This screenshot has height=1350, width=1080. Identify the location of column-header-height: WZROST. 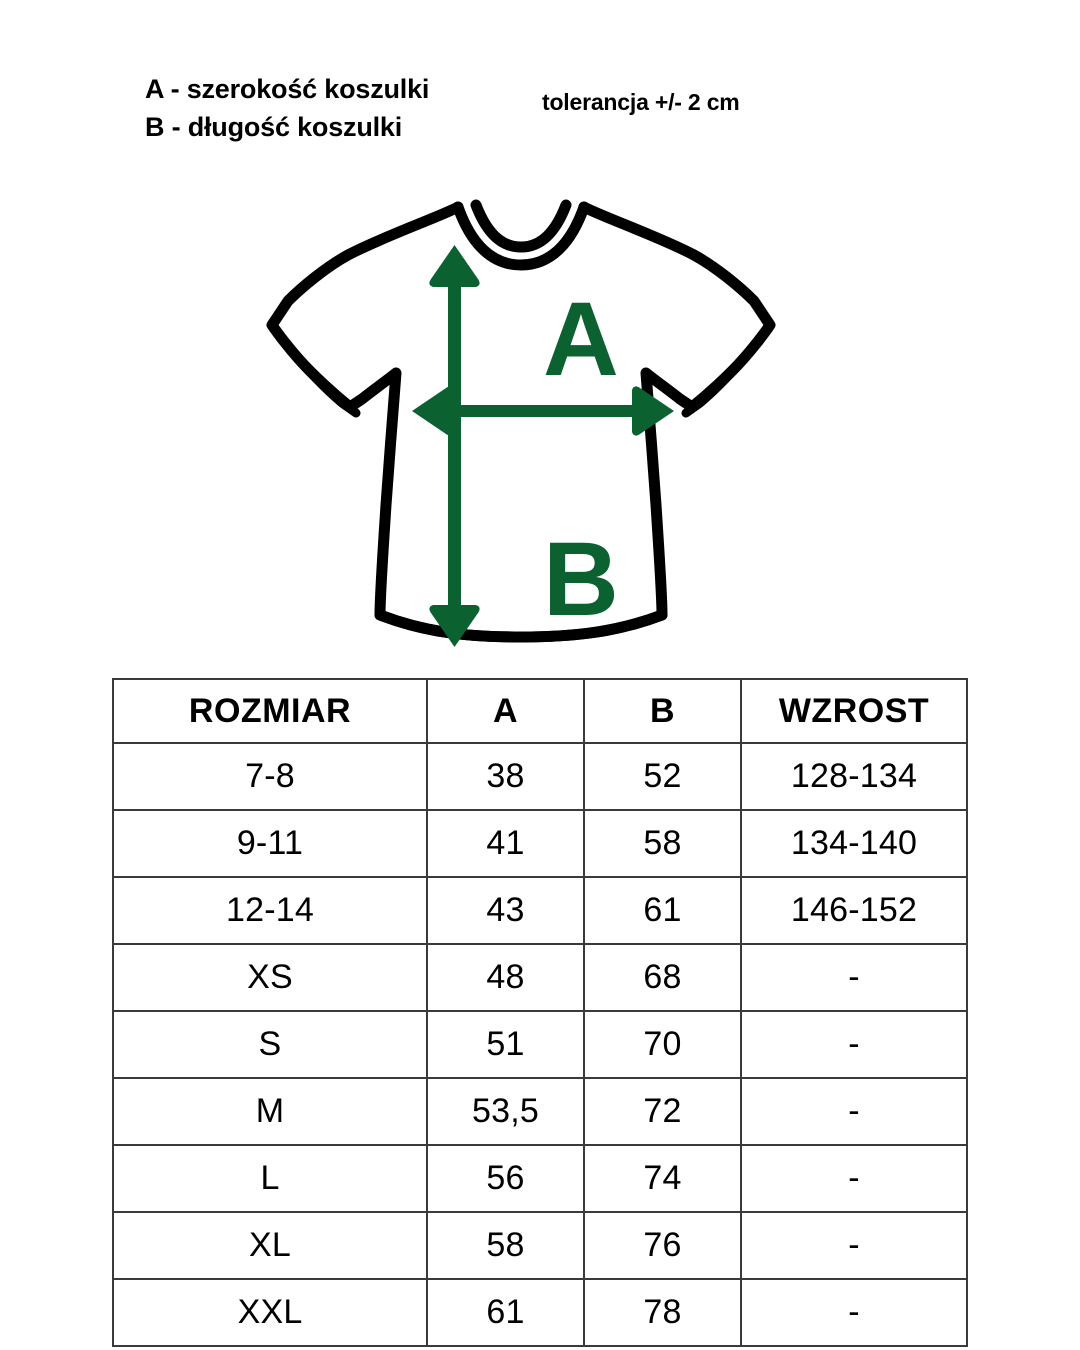
(854, 711).